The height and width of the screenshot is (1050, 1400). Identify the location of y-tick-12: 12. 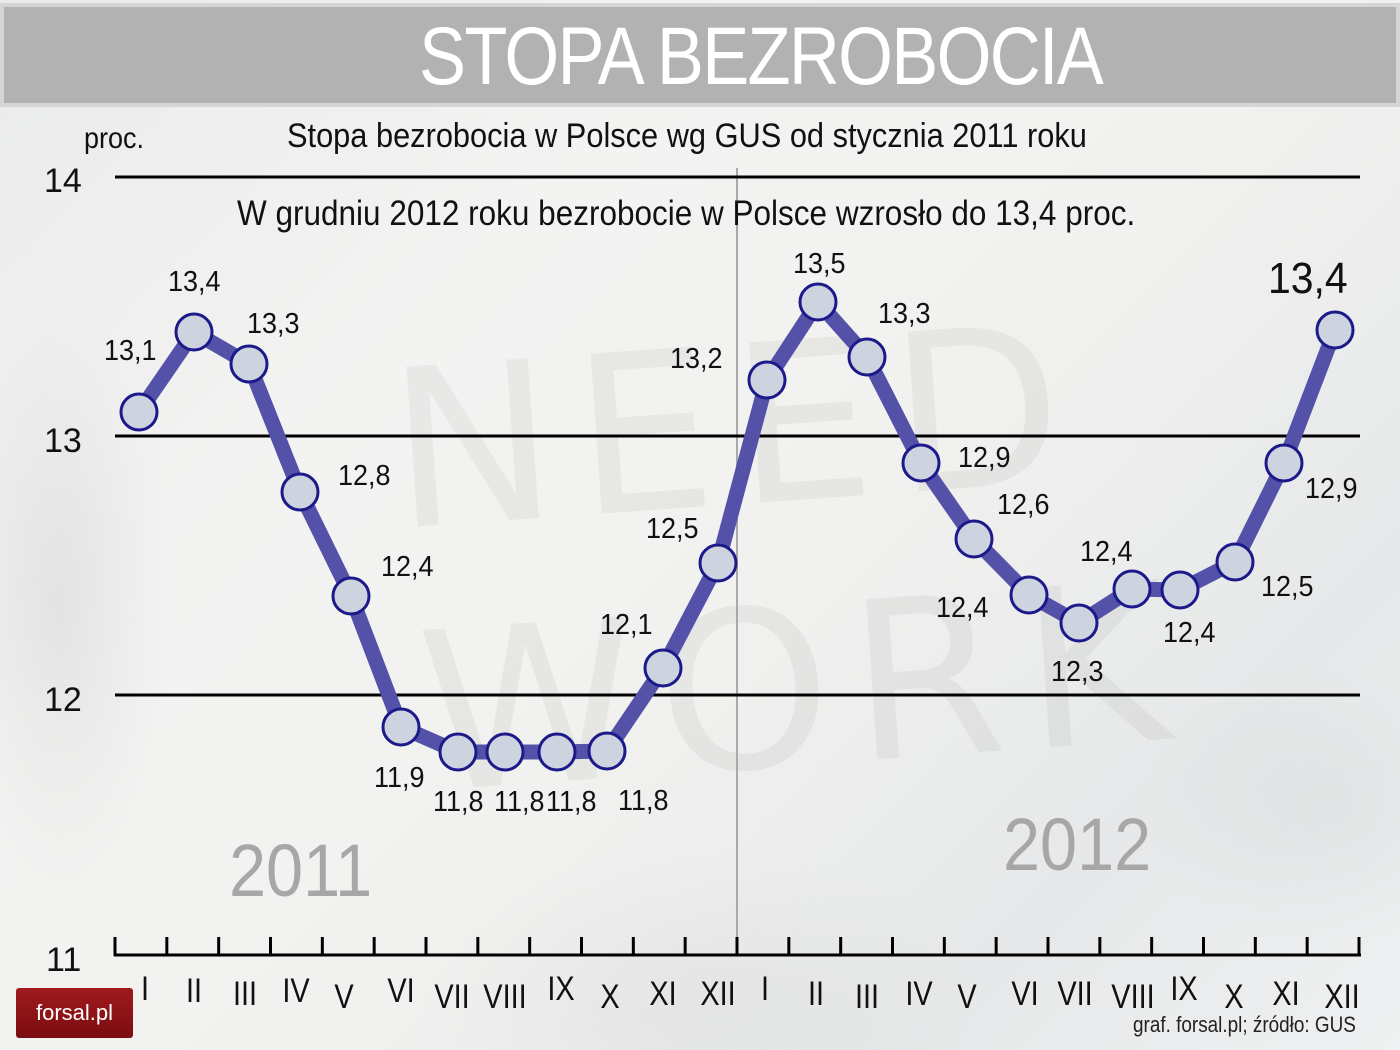
(63, 700).